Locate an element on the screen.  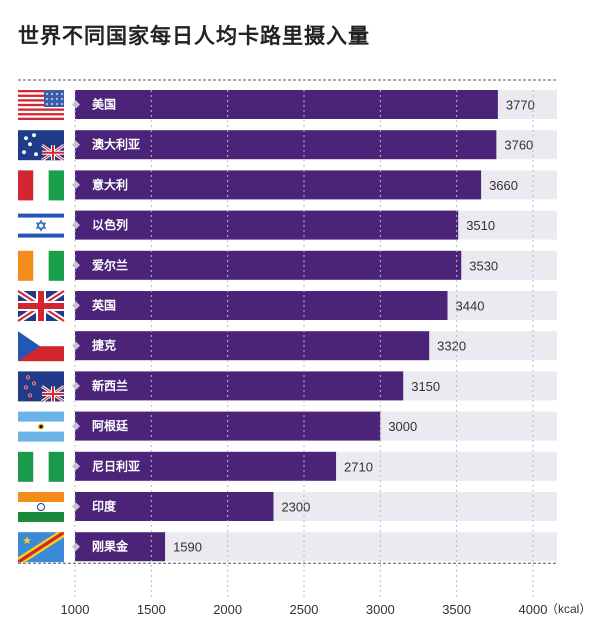
value-label: 3150 is located at coordinates (425, 386).